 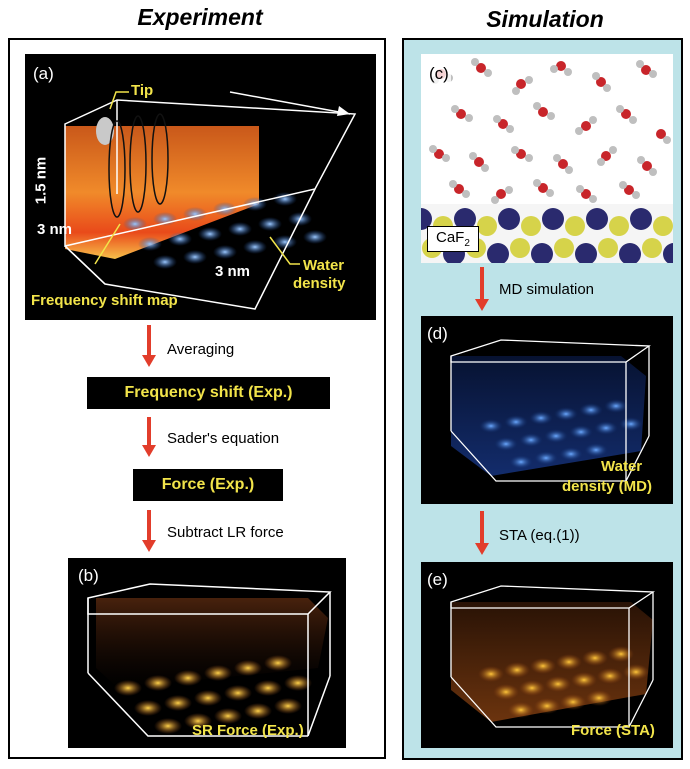 What do you see at coordinates (482, 289) in the screenshot?
I see `arrow-md` at bounding box center [482, 289].